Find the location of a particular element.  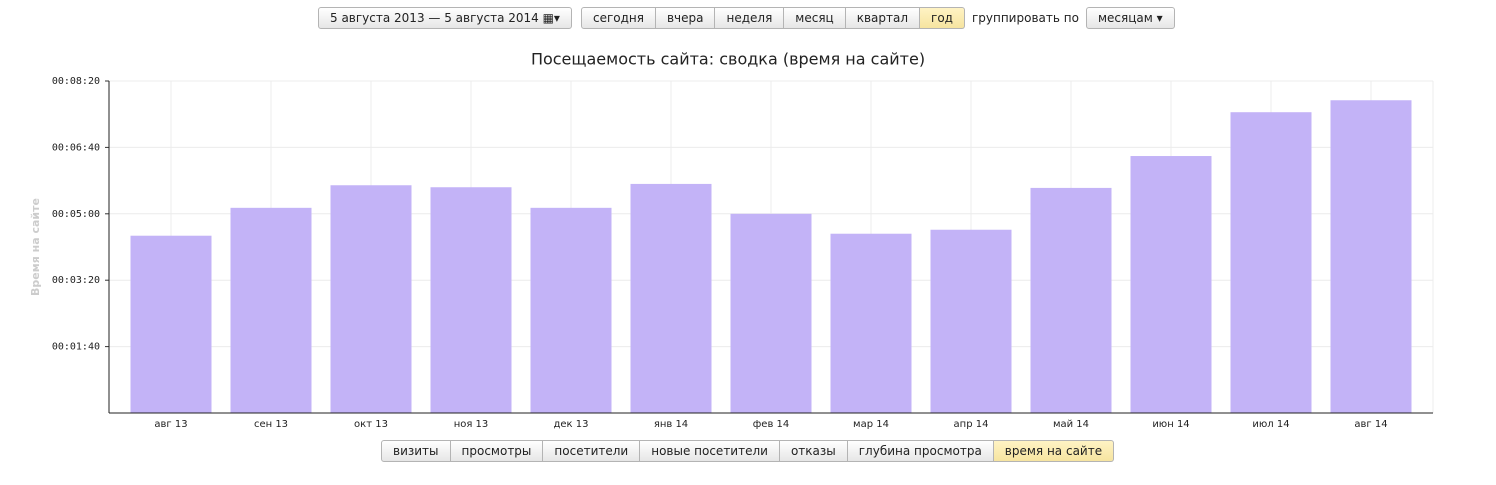

x-tick-label: мар 14 is located at coordinates (871, 424).